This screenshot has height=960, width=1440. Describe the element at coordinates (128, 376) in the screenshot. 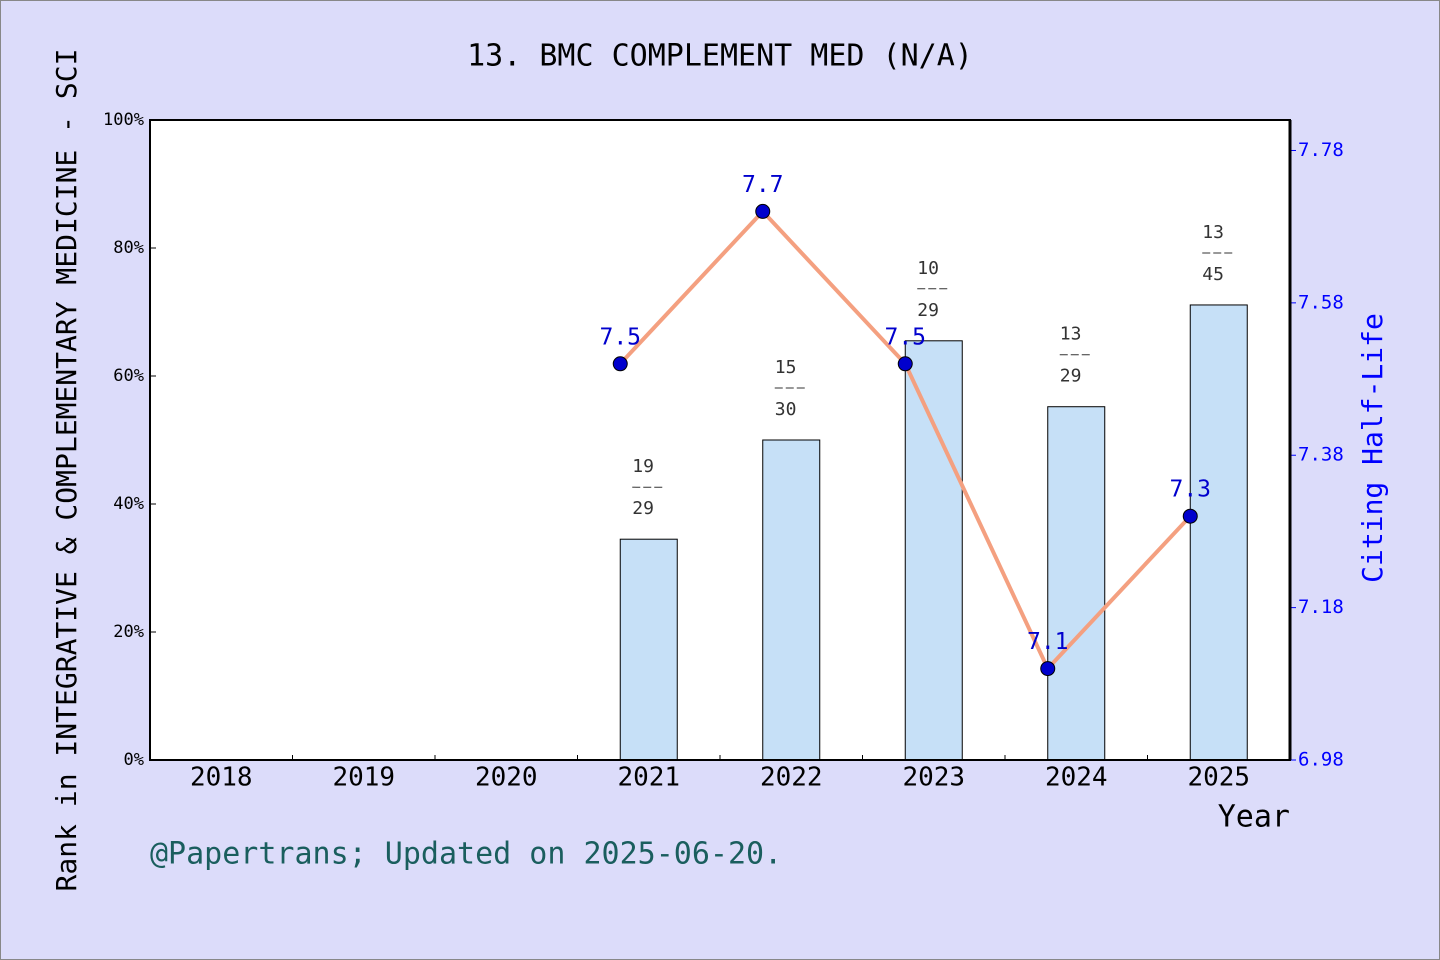

I see `y-tick-label: 60%` at that location.